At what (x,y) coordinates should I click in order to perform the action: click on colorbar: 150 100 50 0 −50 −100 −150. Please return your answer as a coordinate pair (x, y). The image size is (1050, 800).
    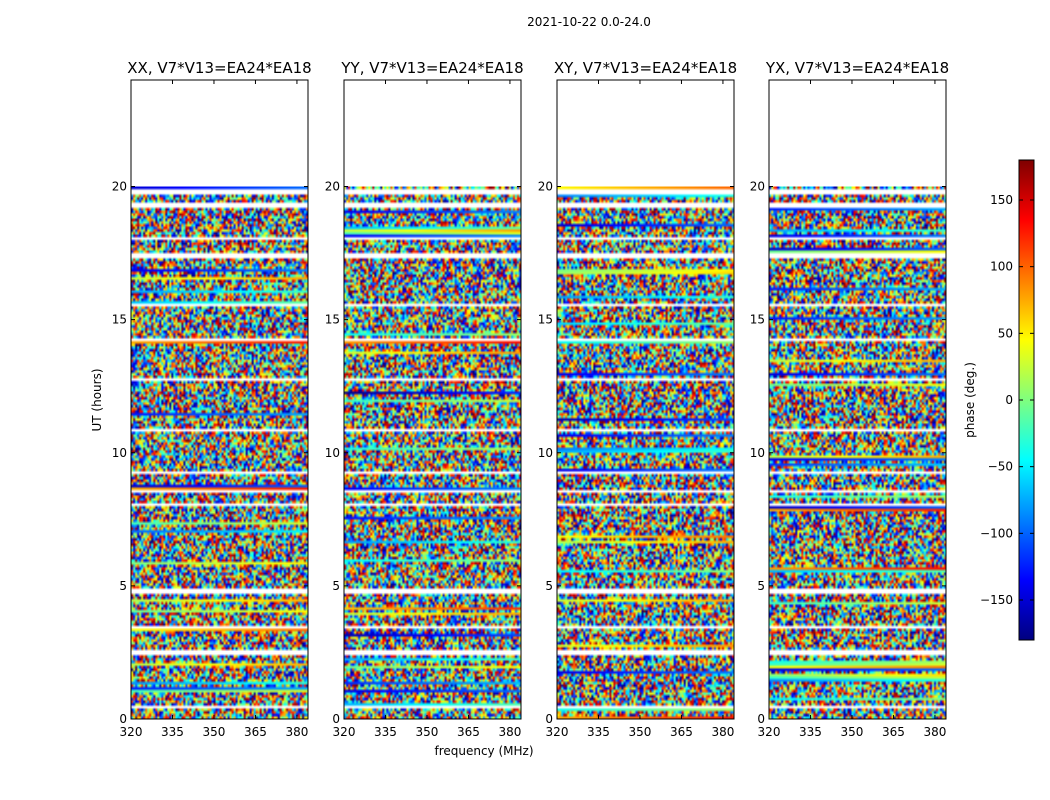
    Looking at the image, I should click on (1007, 400).